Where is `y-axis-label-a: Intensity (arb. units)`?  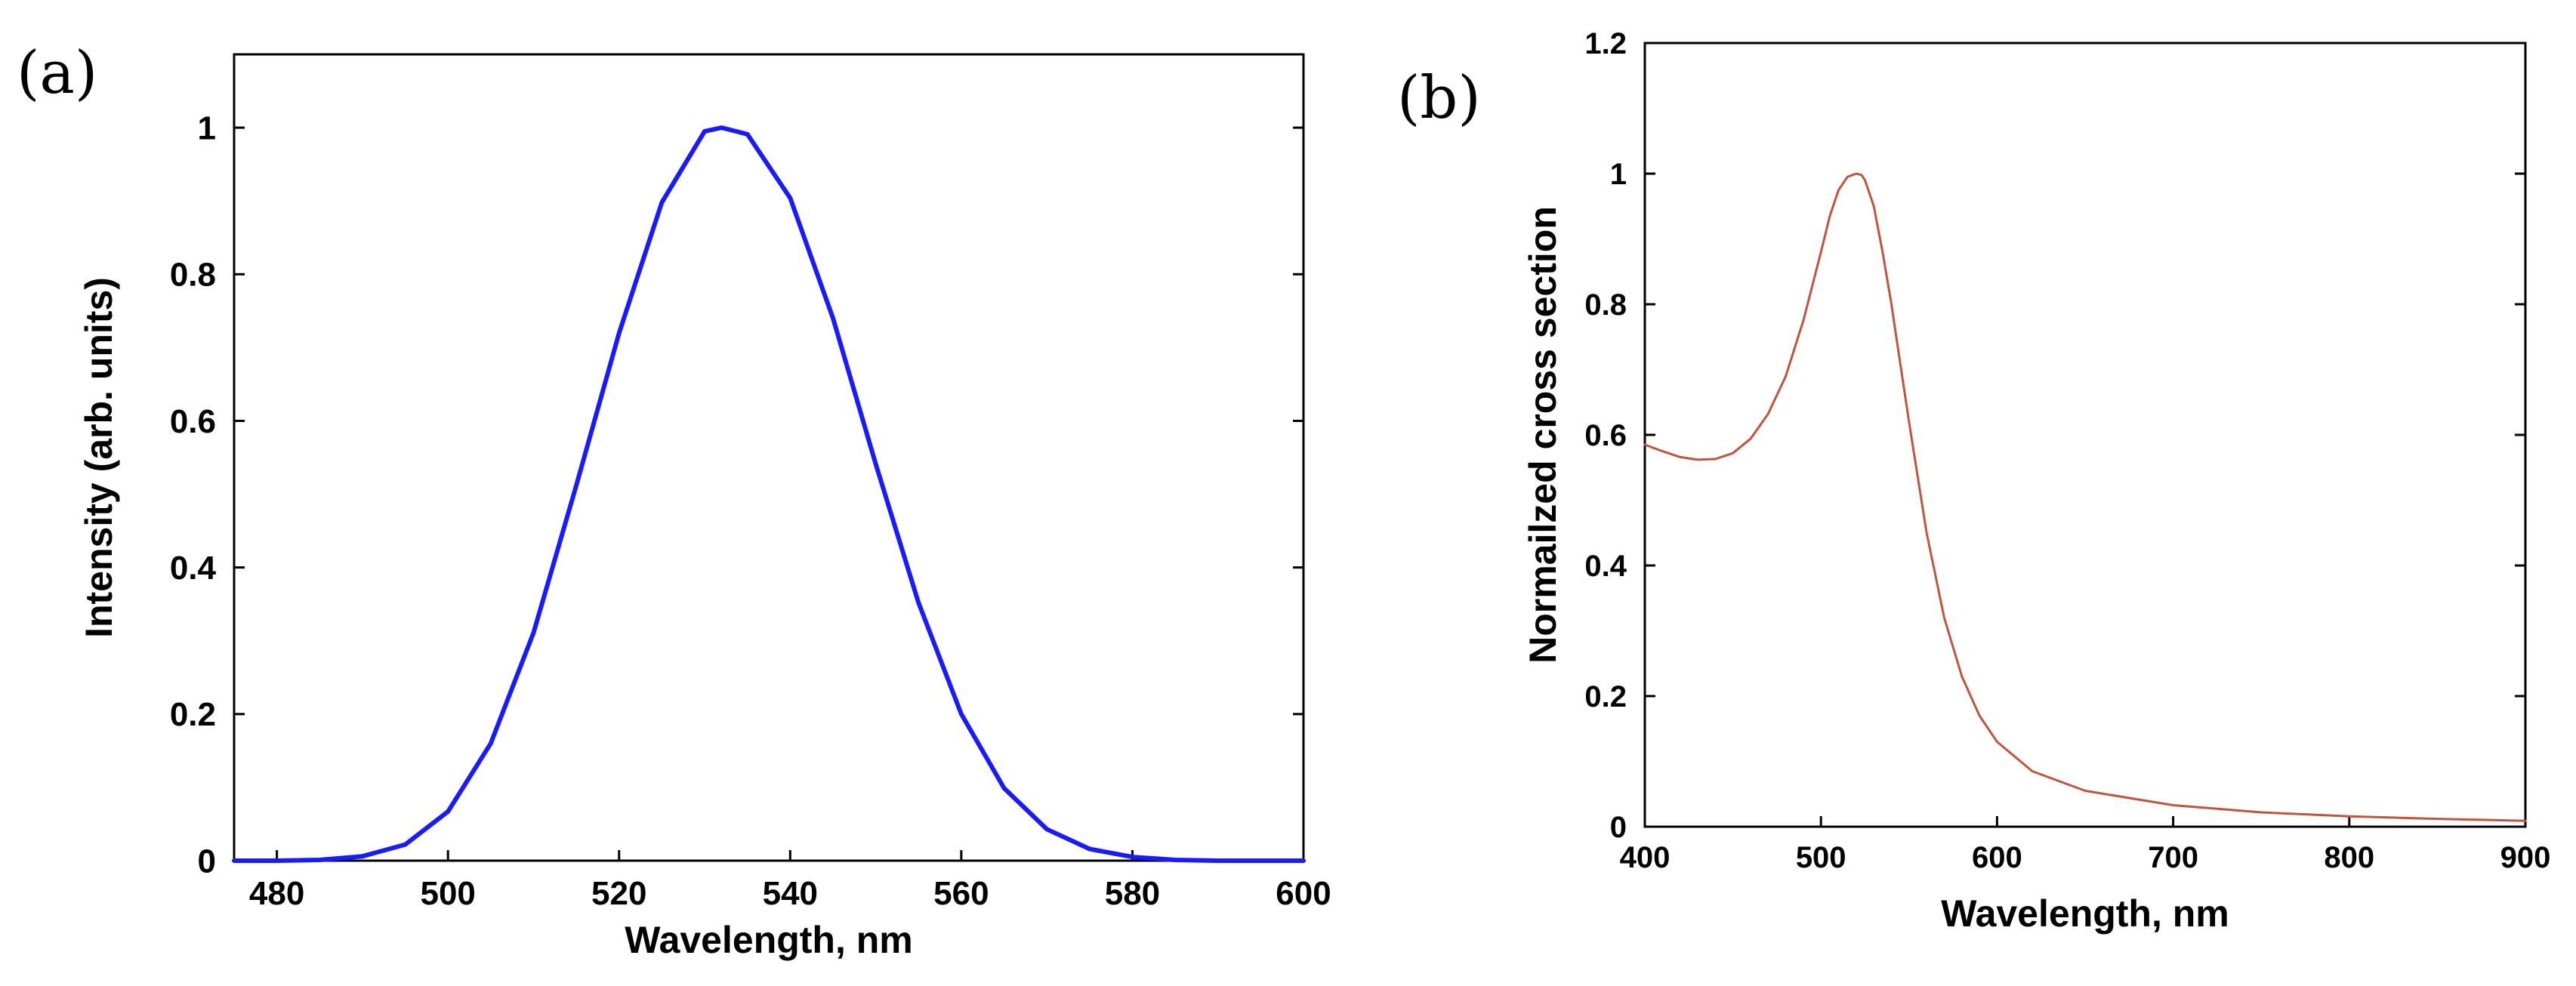
y-axis-label-a: Intensity (arb. units) is located at coordinates (99, 457).